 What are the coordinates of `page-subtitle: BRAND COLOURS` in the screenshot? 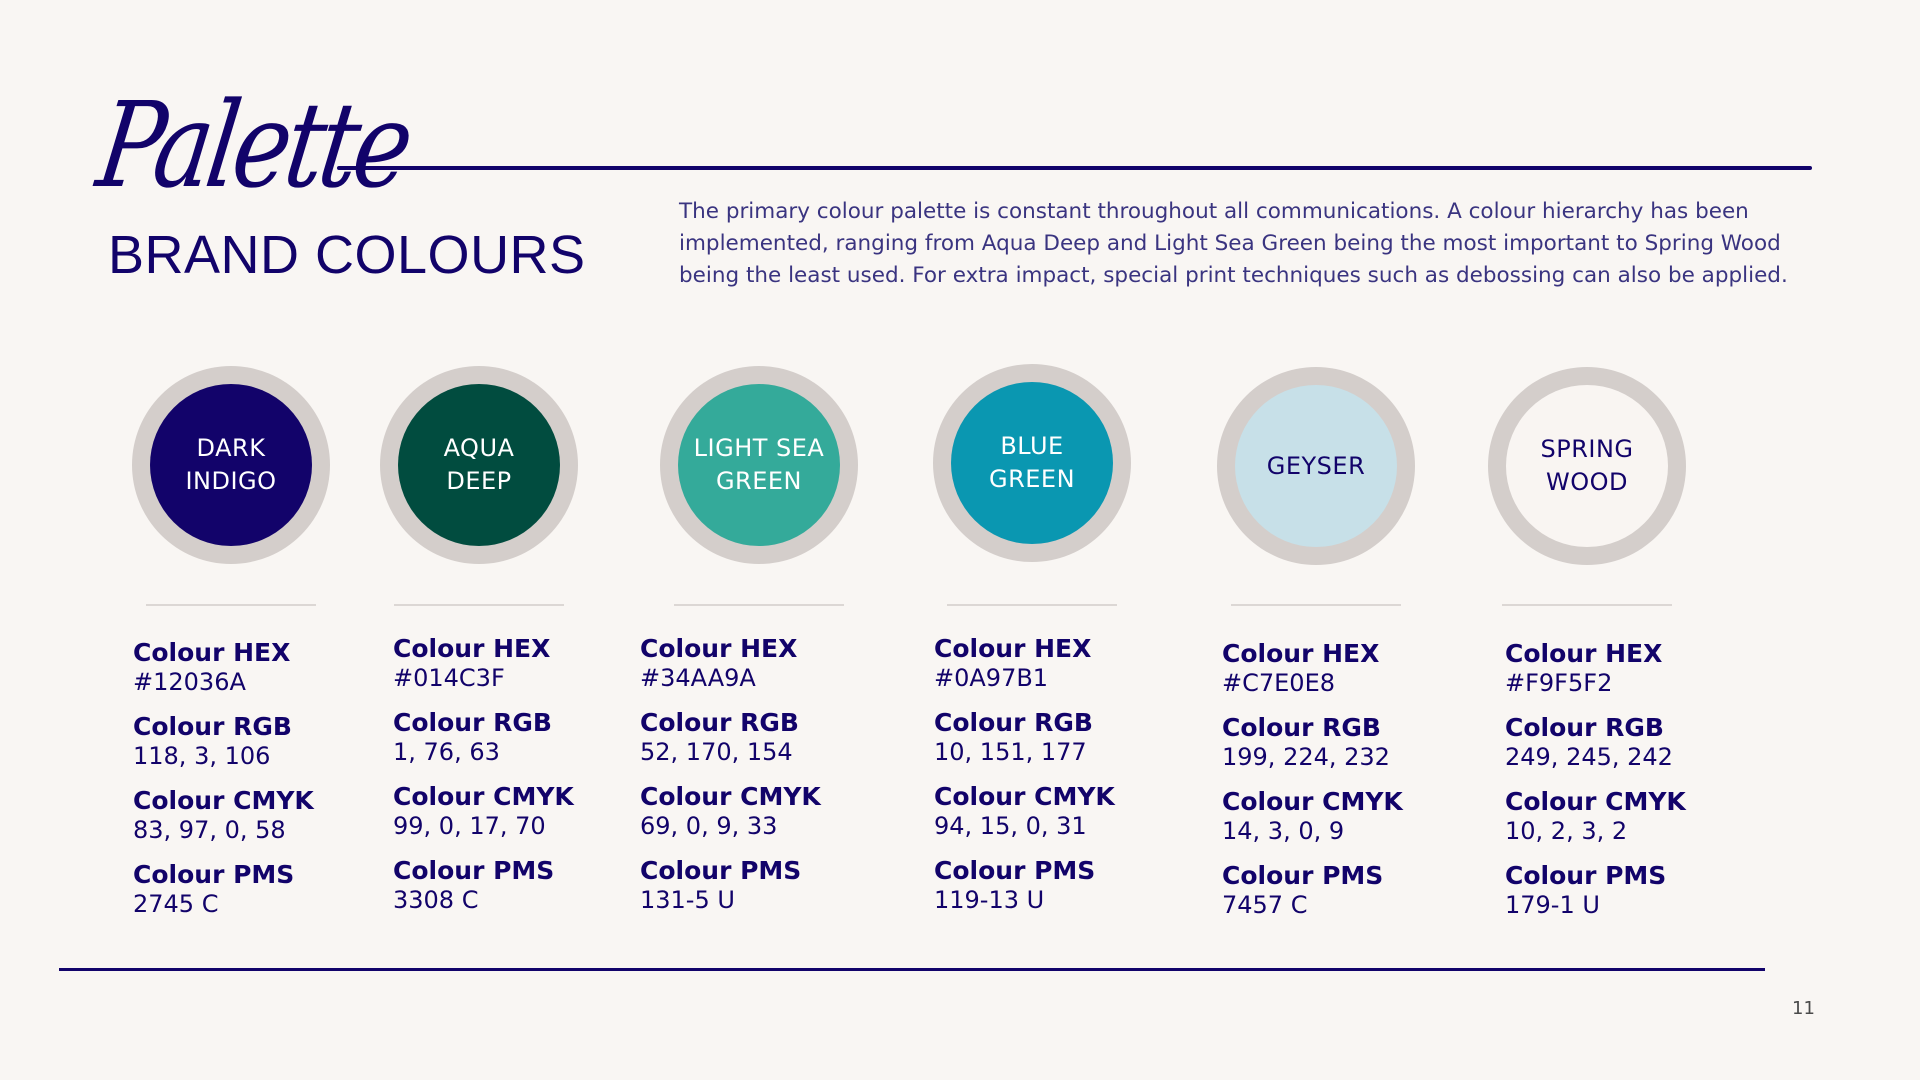 It's located at (347, 255).